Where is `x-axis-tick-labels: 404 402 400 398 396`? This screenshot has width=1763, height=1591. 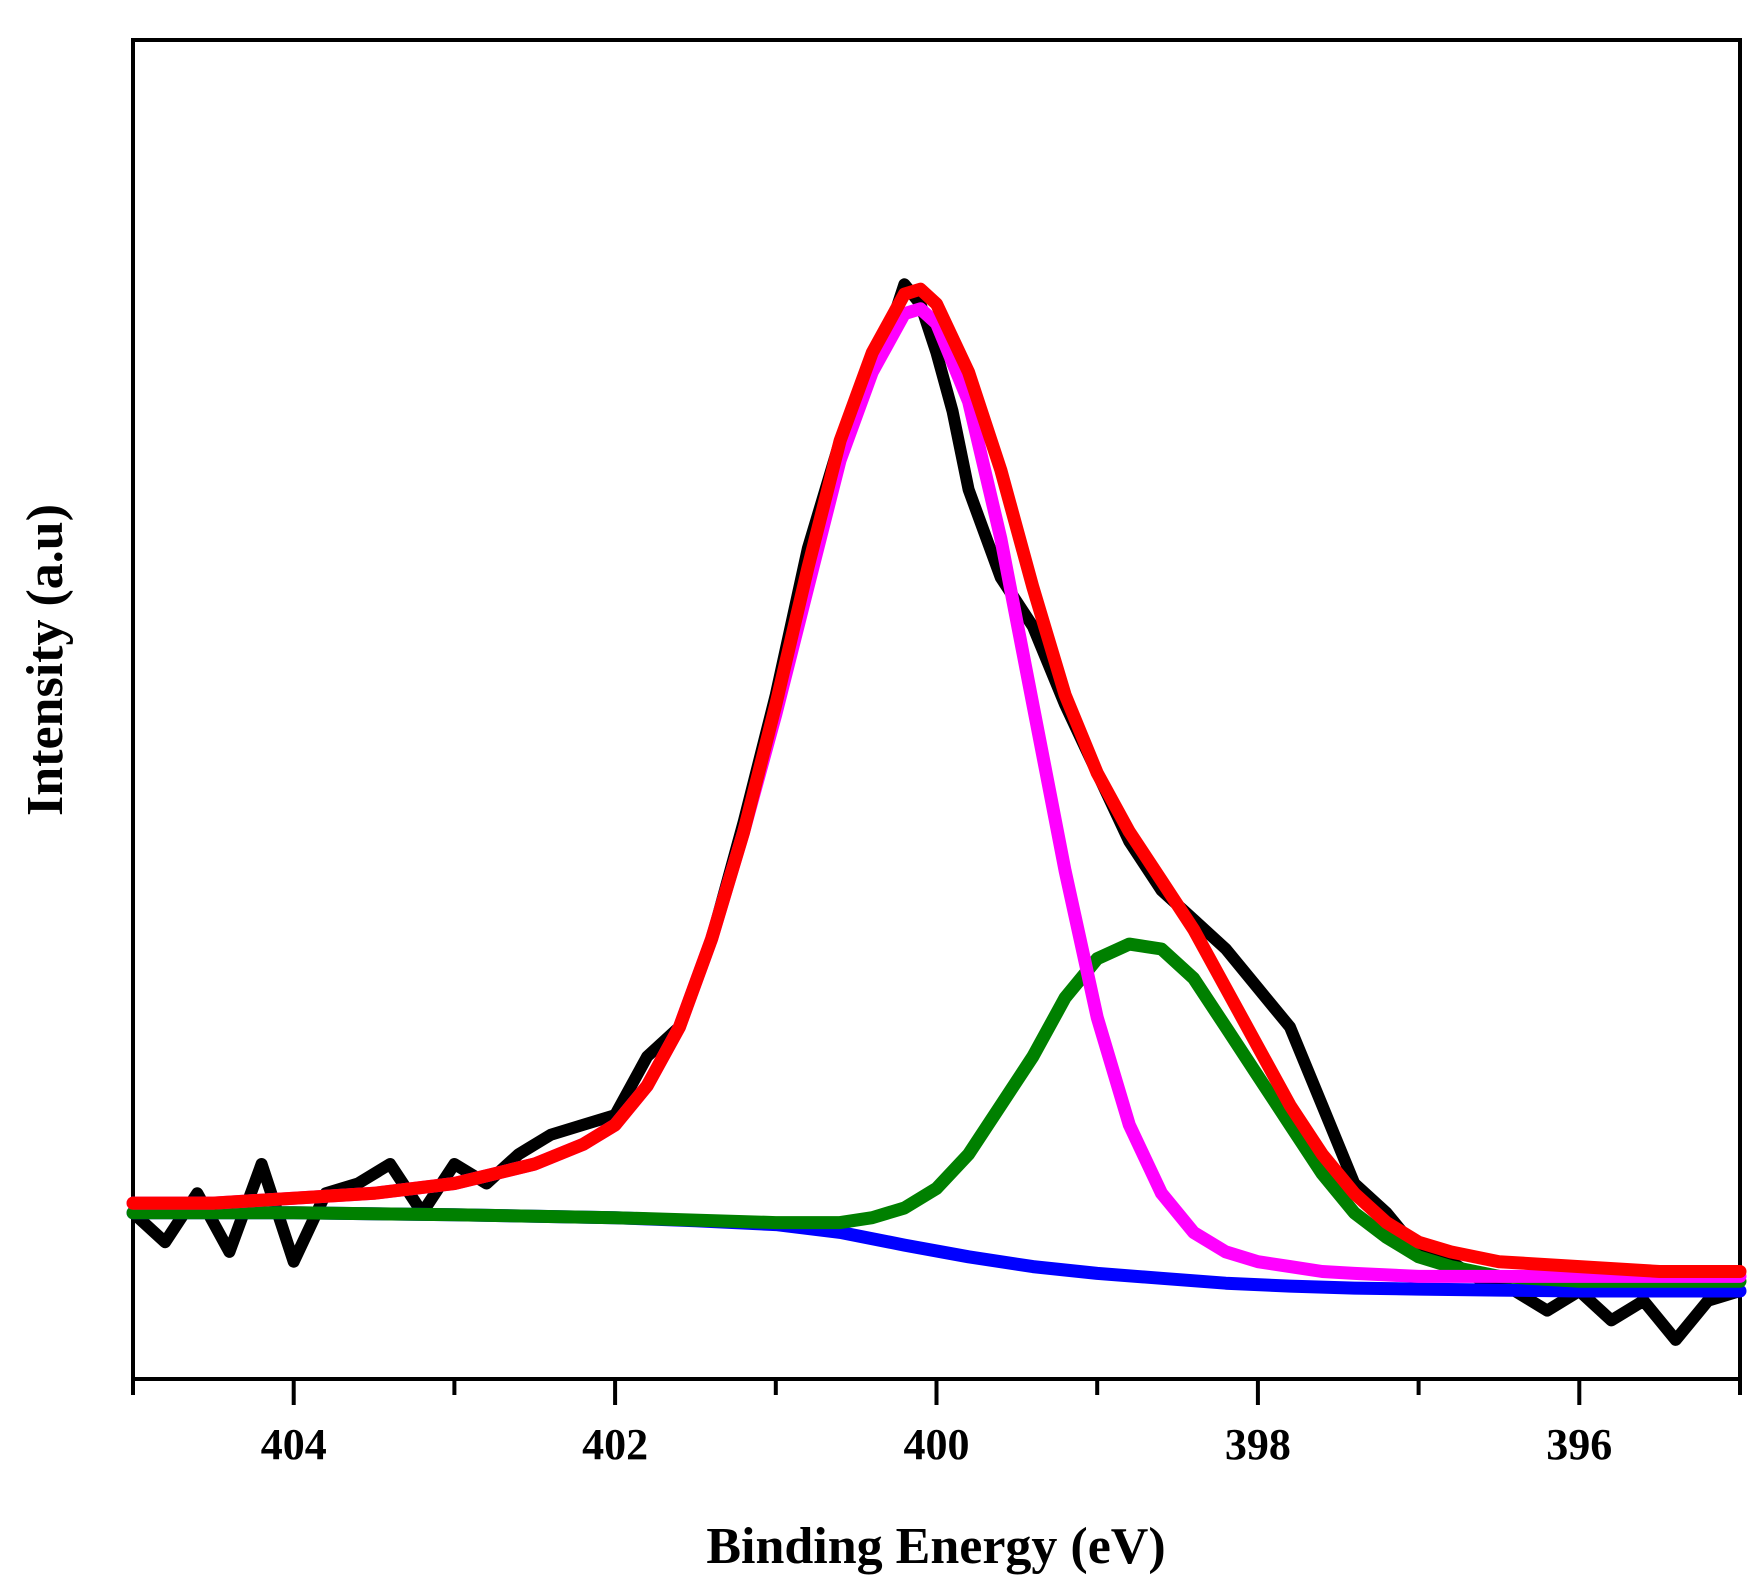 x-axis-tick-labels: 404 402 400 398 396 is located at coordinates (937, 1444).